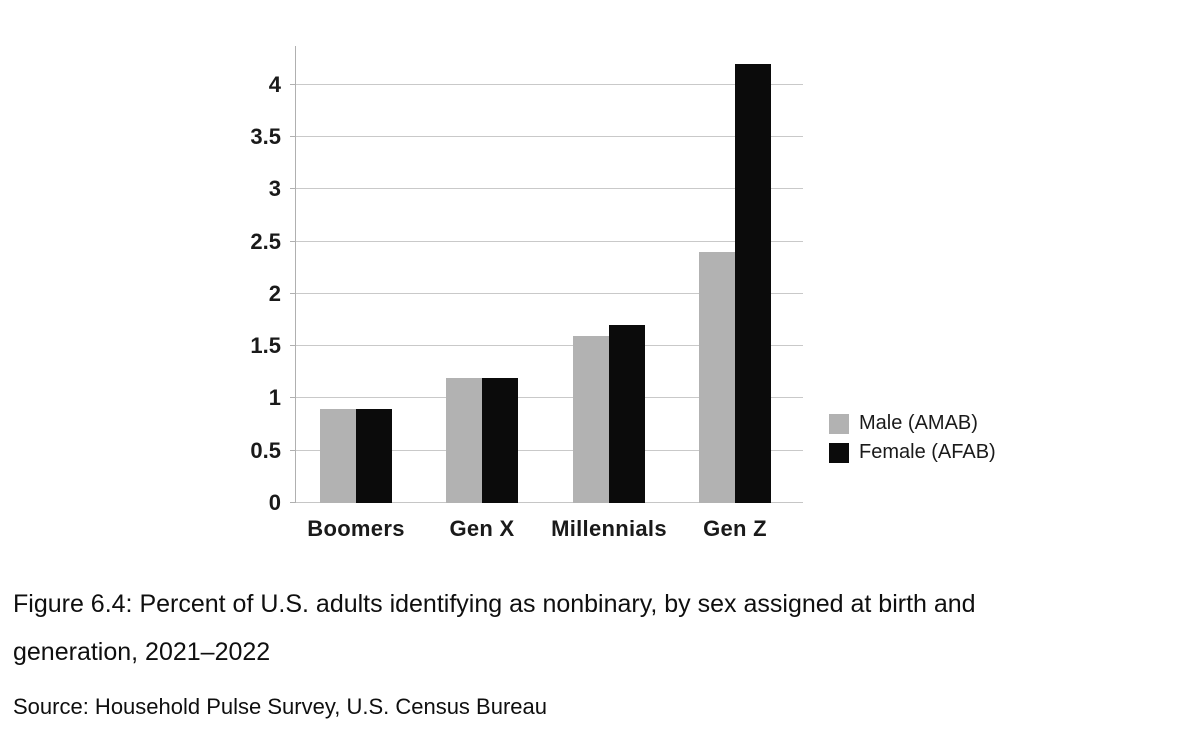 The height and width of the screenshot is (739, 1200). I want to click on legend-label-female: Female (AFAB), so click(927, 452).